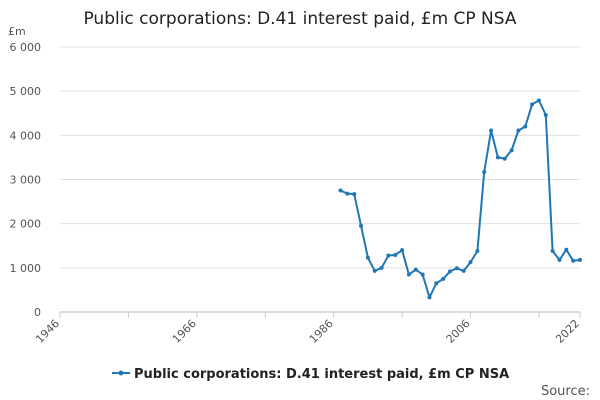 Image resolution: width=600 pixels, height=400 pixels. What do you see at coordinates (567, 331) in the screenshot?
I see `x-tick-label: 2022` at bounding box center [567, 331].